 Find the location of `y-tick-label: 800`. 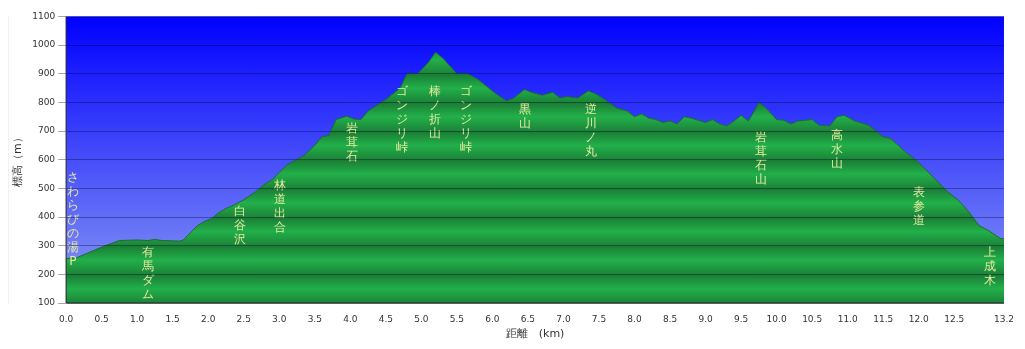

y-tick-label: 800 is located at coordinates (46, 101).